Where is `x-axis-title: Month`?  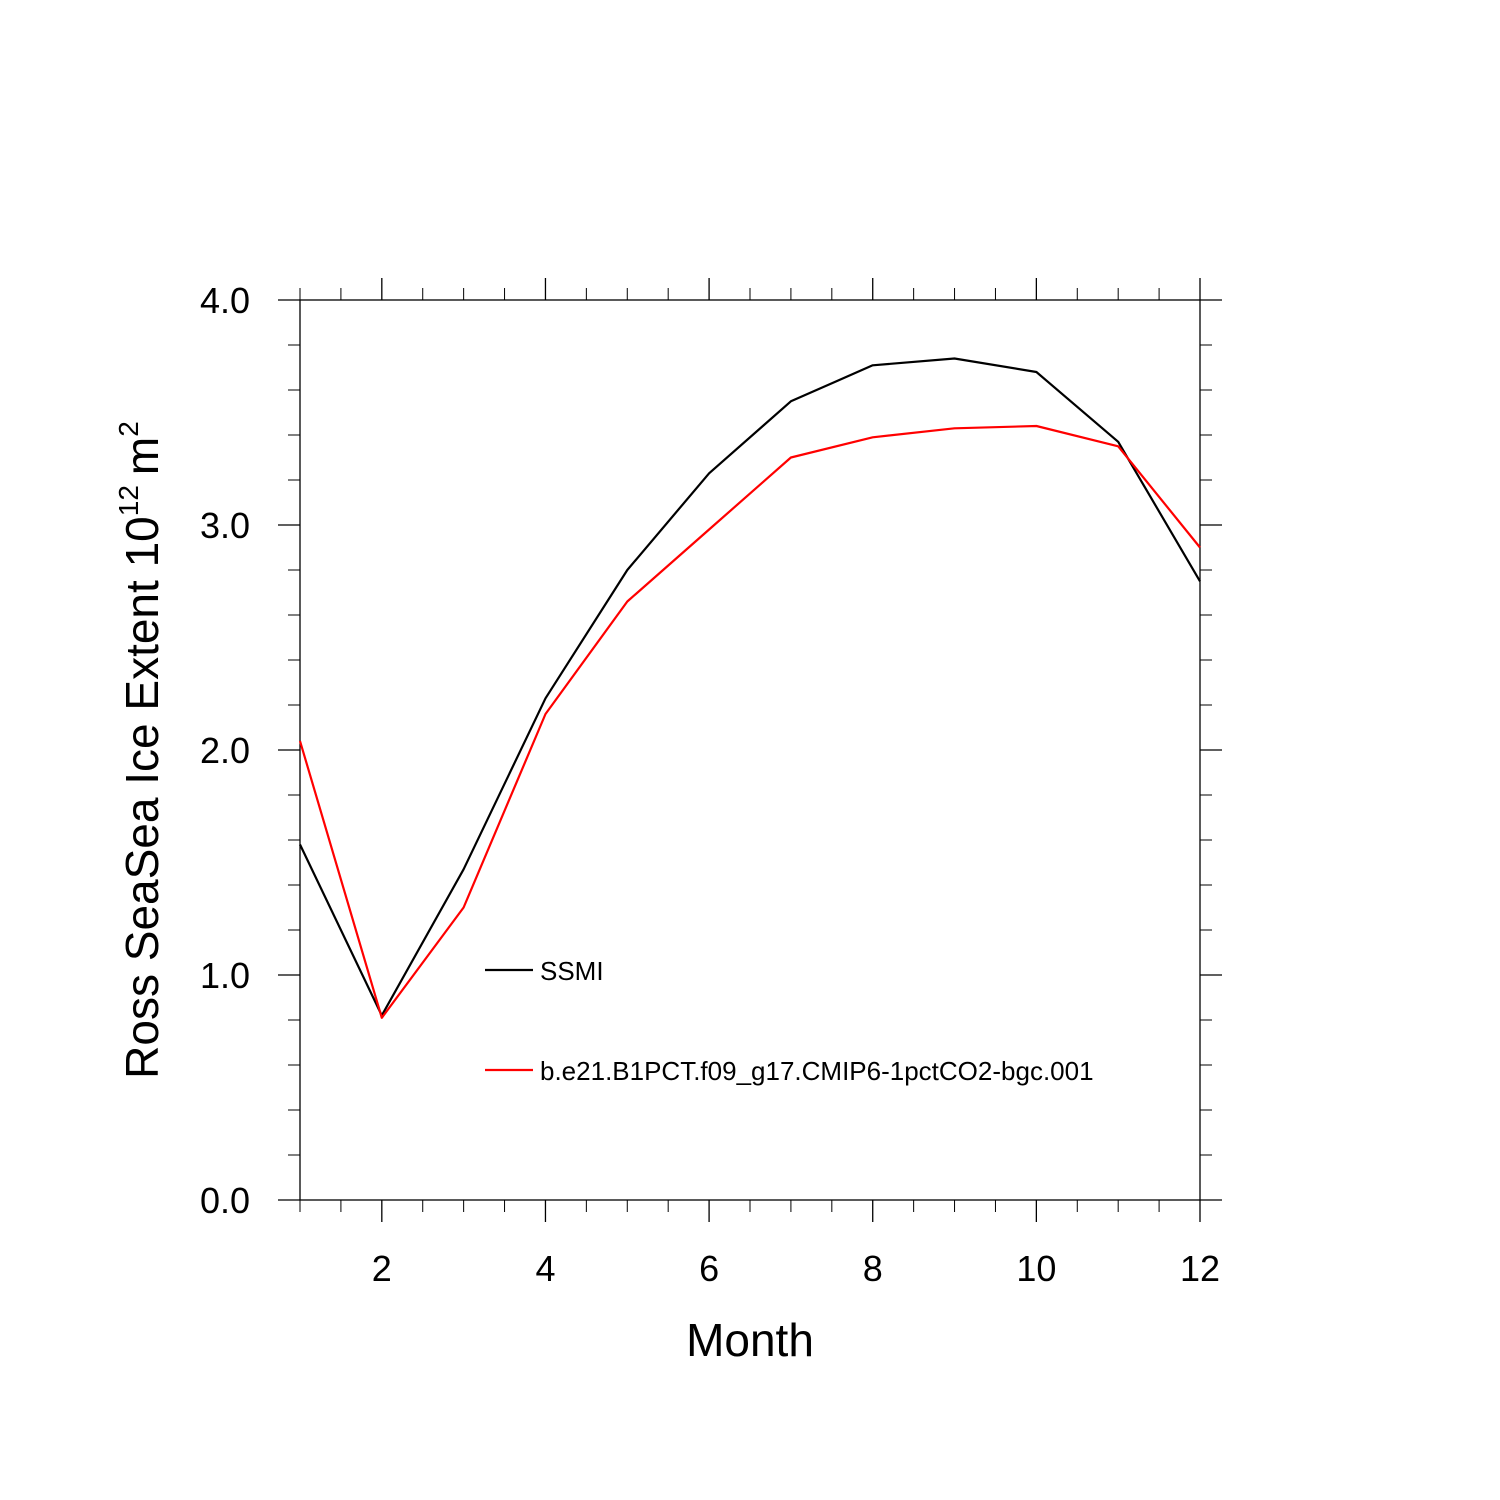 x-axis-title: Month is located at coordinates (750, 1340).